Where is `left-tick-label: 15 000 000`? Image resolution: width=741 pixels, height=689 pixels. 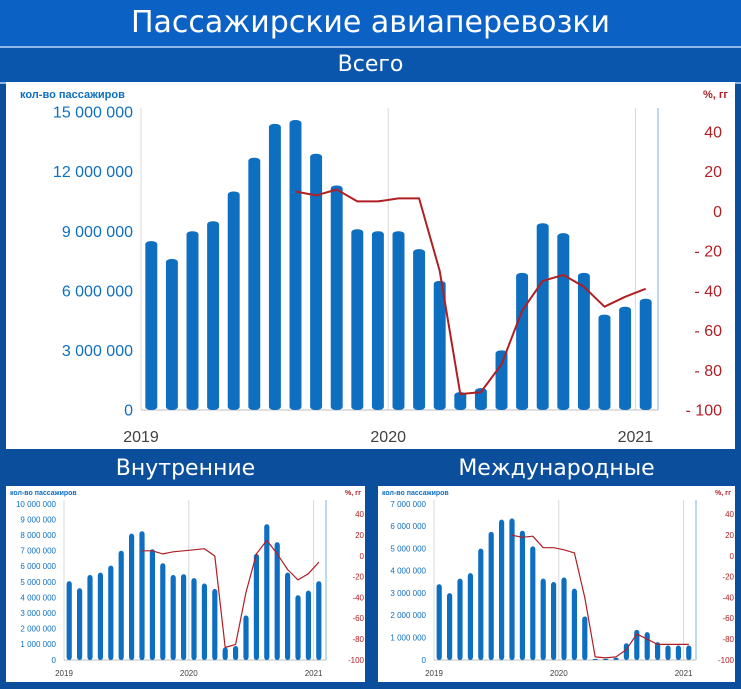
left-tick-label: 15 000 000 is located at coordinates (93, 113).